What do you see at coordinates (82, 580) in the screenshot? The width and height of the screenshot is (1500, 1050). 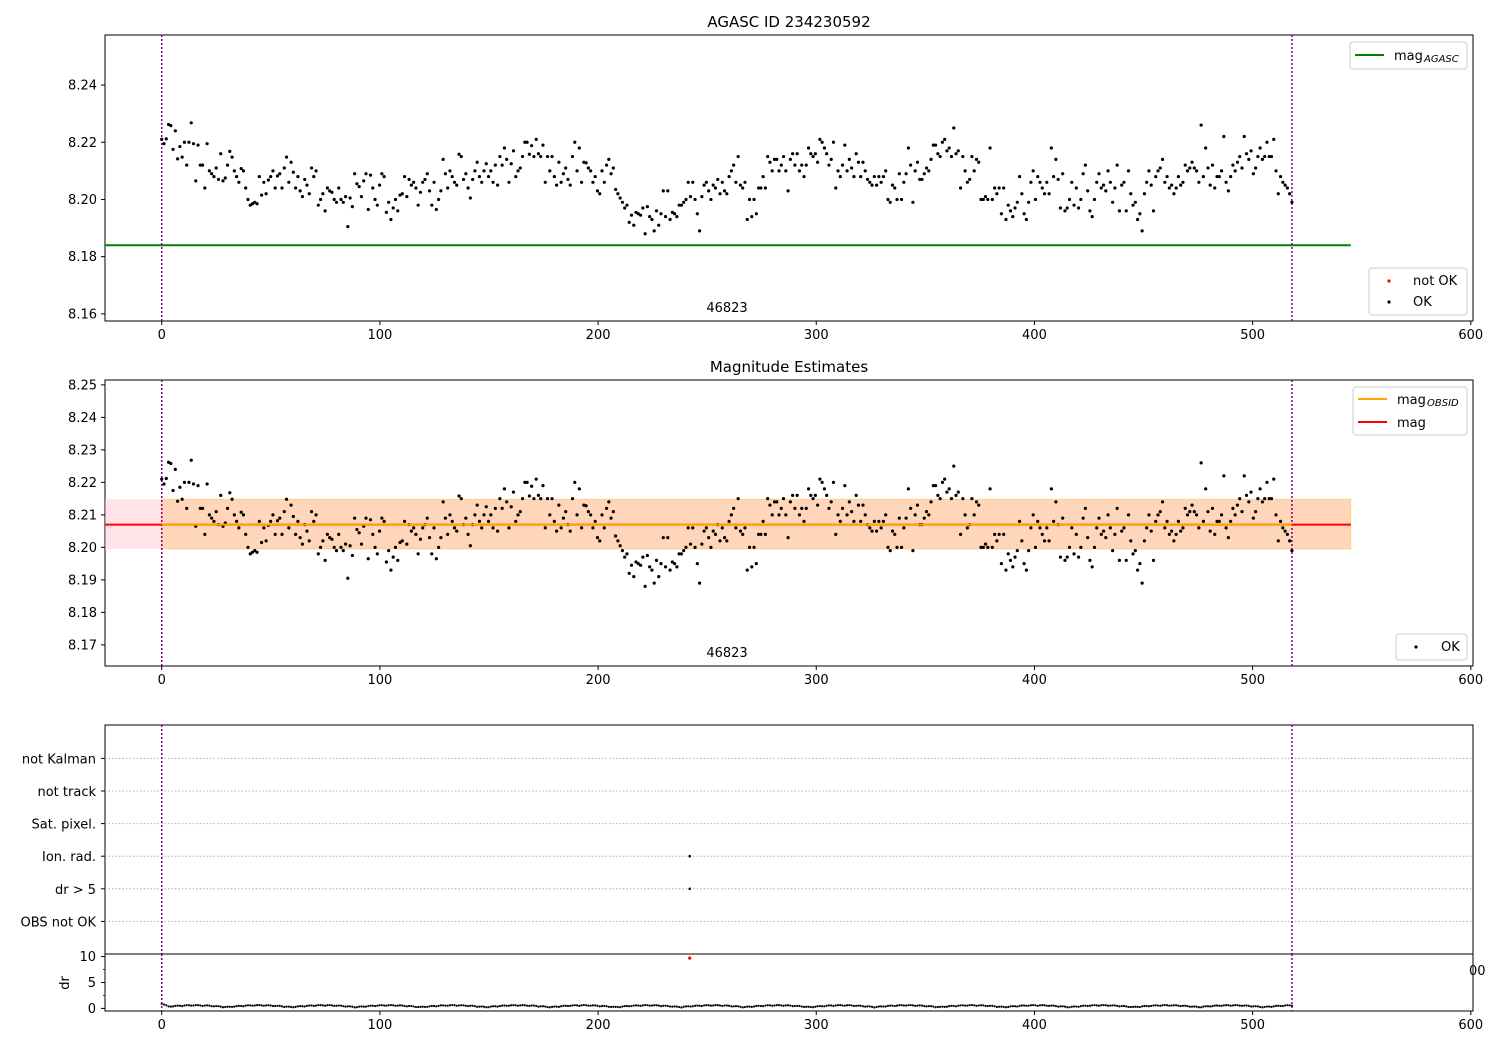 I see `y-tick-label: 8.19` at bounding box center [82, 580].